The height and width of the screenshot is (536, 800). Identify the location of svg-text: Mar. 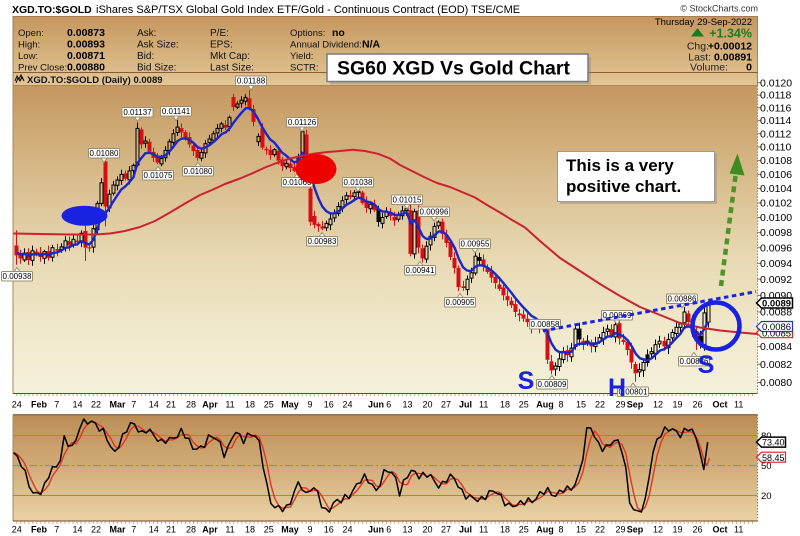
(117, 530).